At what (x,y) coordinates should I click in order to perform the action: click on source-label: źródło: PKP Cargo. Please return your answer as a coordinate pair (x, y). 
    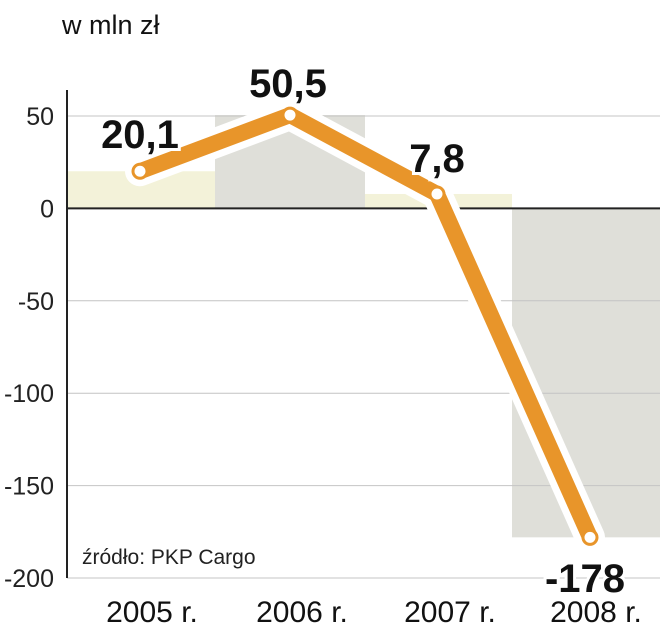
    Looking at the image, I should click on (169, 557).